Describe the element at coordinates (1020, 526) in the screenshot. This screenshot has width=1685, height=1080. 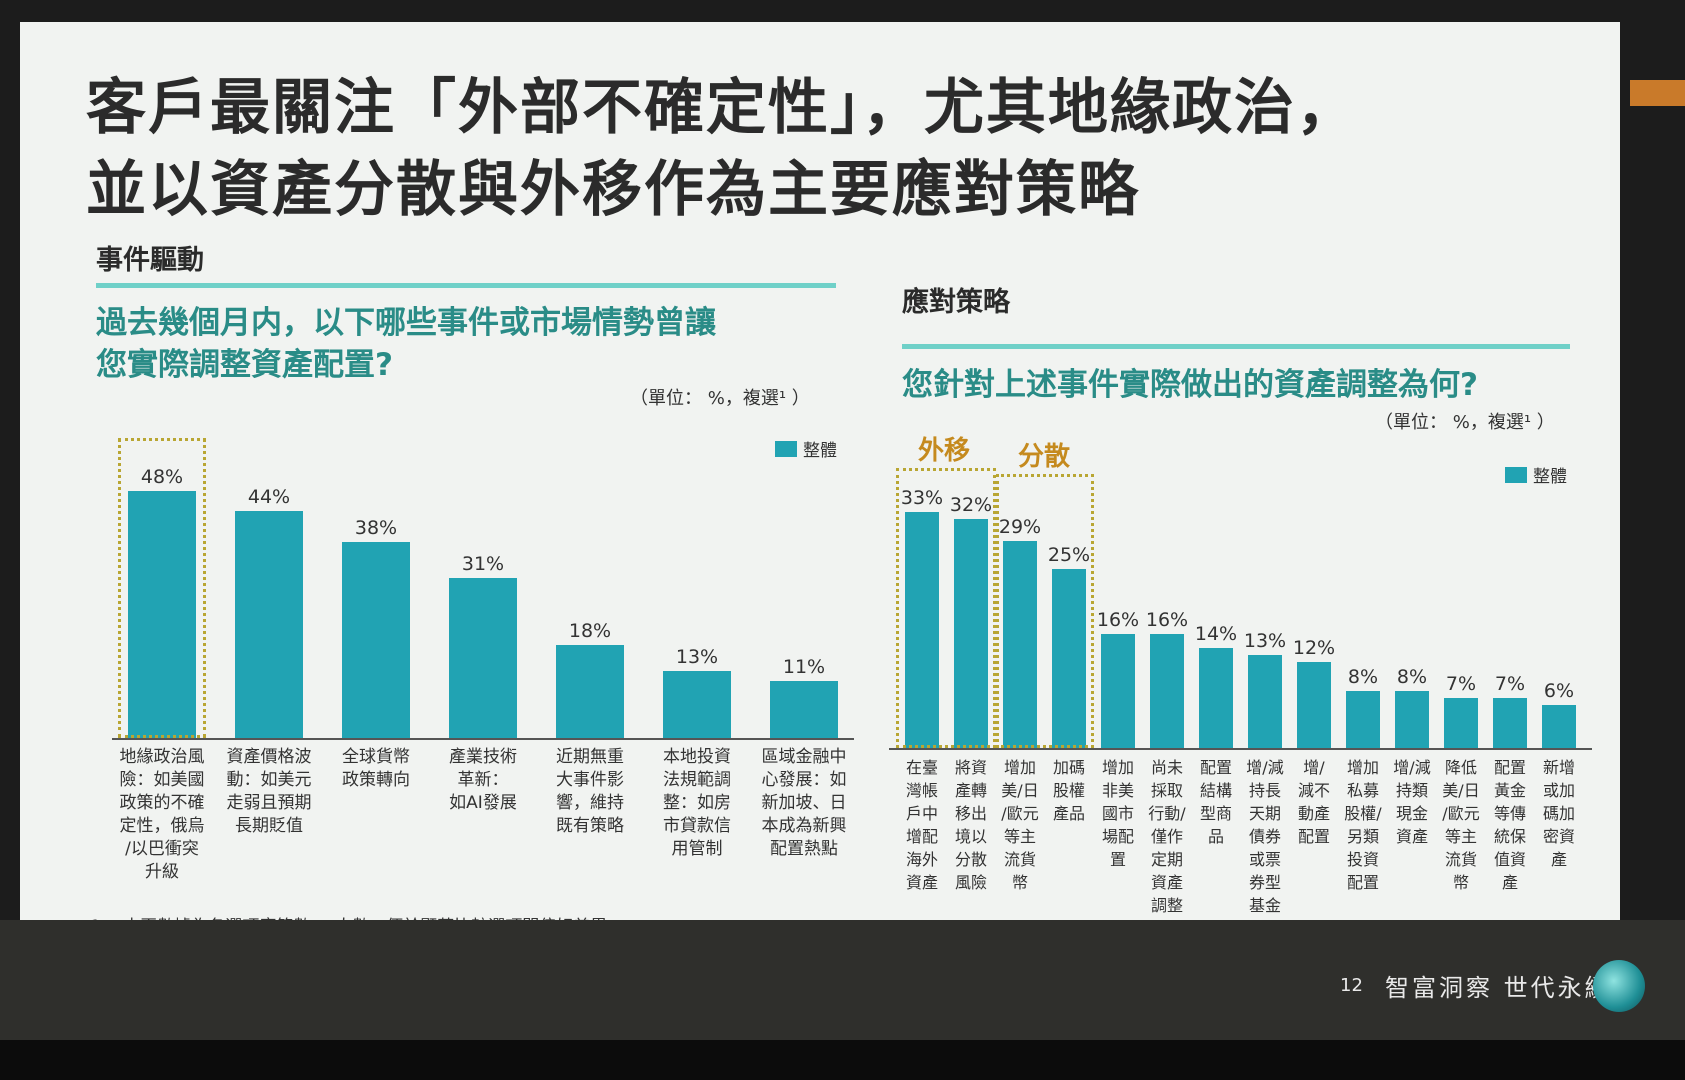
I see `data-label: 29%` at that location.